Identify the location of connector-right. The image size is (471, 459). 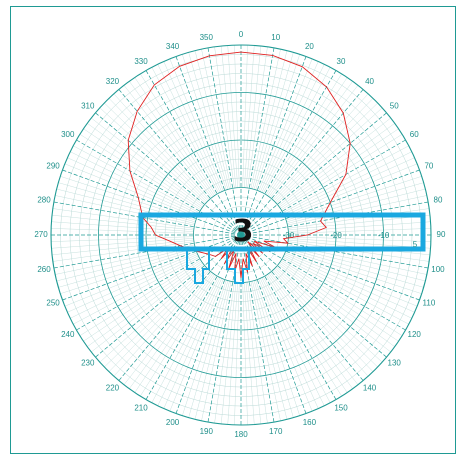
(238, 267).